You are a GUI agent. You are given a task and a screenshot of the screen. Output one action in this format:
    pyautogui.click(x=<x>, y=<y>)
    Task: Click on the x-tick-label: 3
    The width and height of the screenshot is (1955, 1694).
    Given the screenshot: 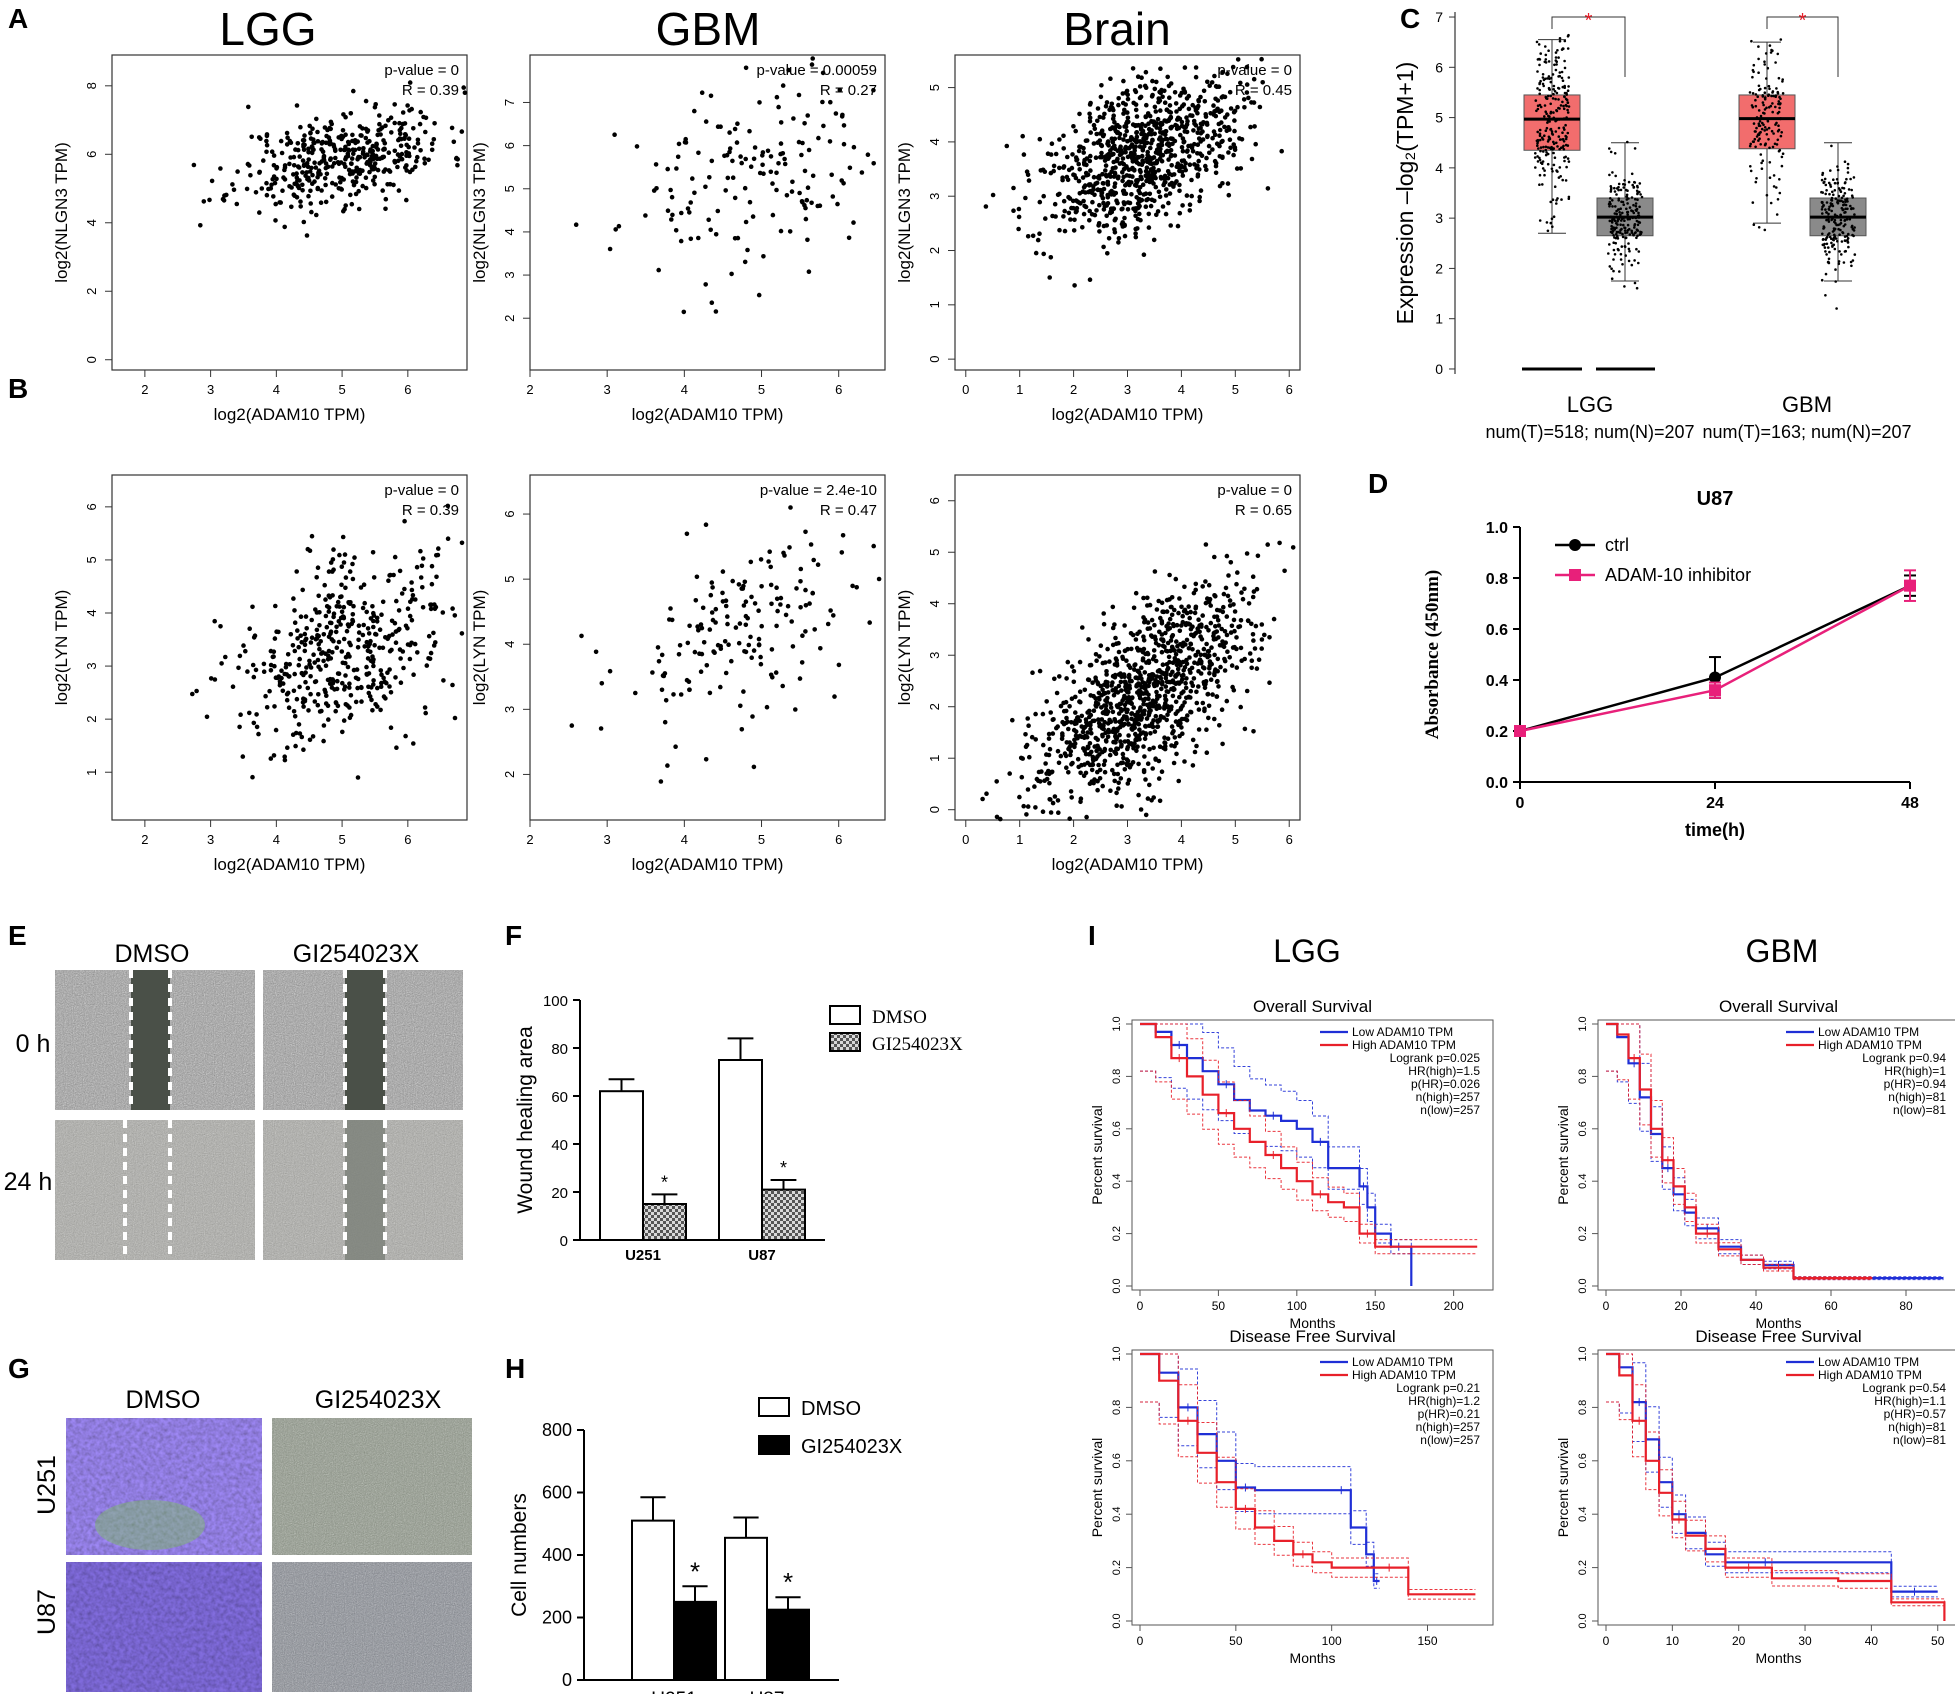 What is the action you would take?
    pyautogui.click(x=1127, y=389)
    